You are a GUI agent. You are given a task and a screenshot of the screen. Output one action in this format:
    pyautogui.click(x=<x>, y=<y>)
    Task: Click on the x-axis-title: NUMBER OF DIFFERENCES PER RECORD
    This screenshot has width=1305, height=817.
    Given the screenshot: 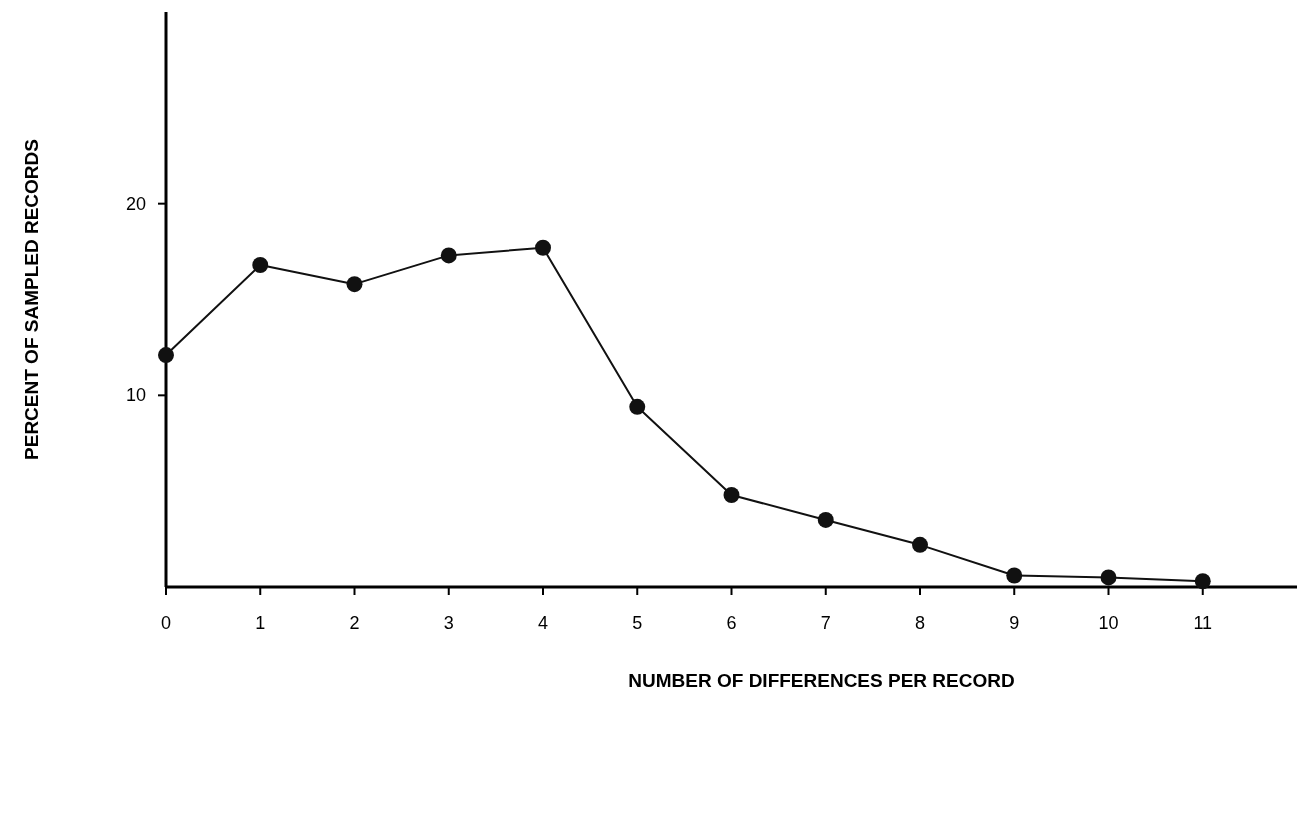 What is the action you would take?
    pyautogui.click(x=821, y=680)
    